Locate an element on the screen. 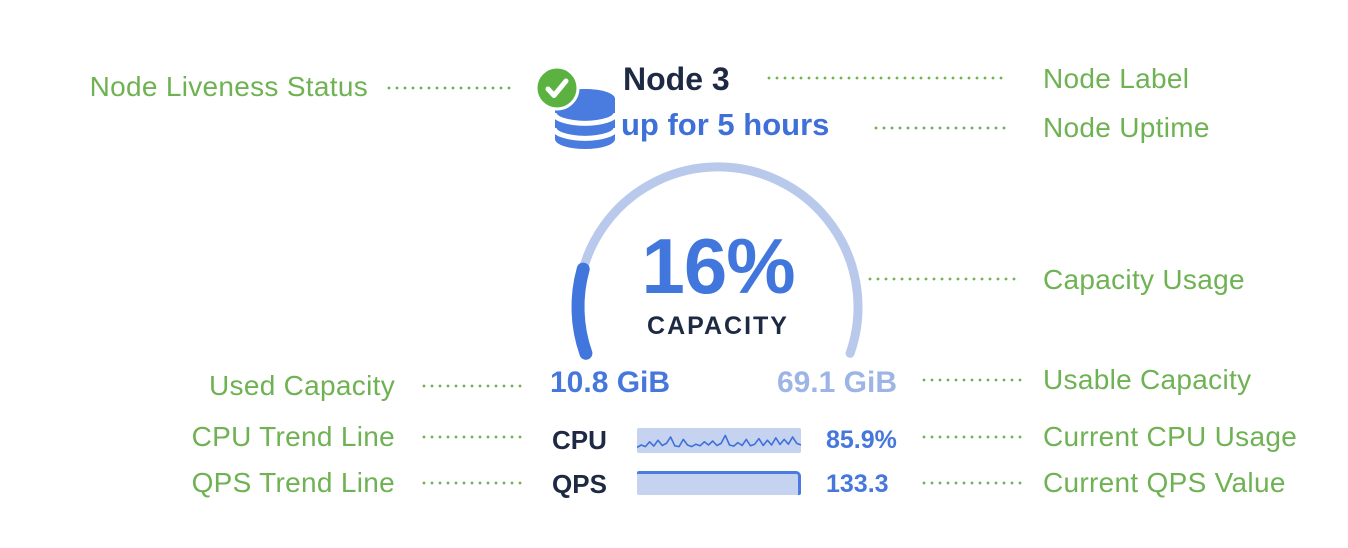 The image size is (1348, 548). capacity-gauge: 16% CAPACITY is located at coordinates (718, 263).